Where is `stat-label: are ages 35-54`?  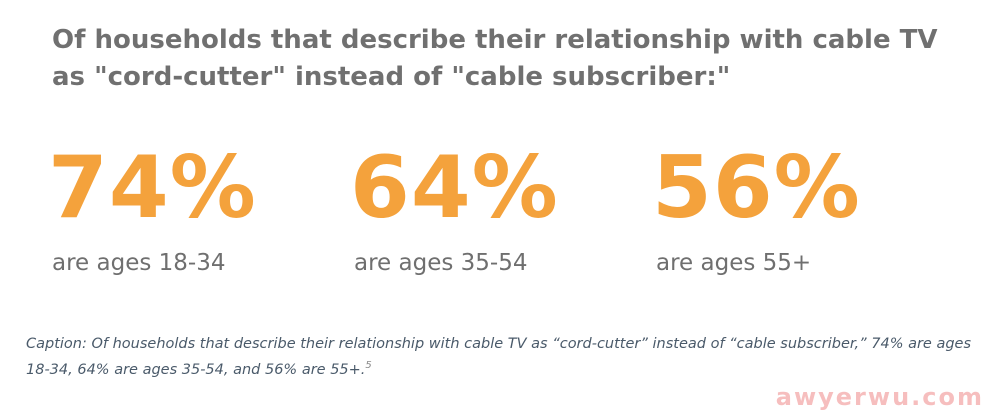
stat-label: are ages 35-54 is located at coordinates (441, 263).